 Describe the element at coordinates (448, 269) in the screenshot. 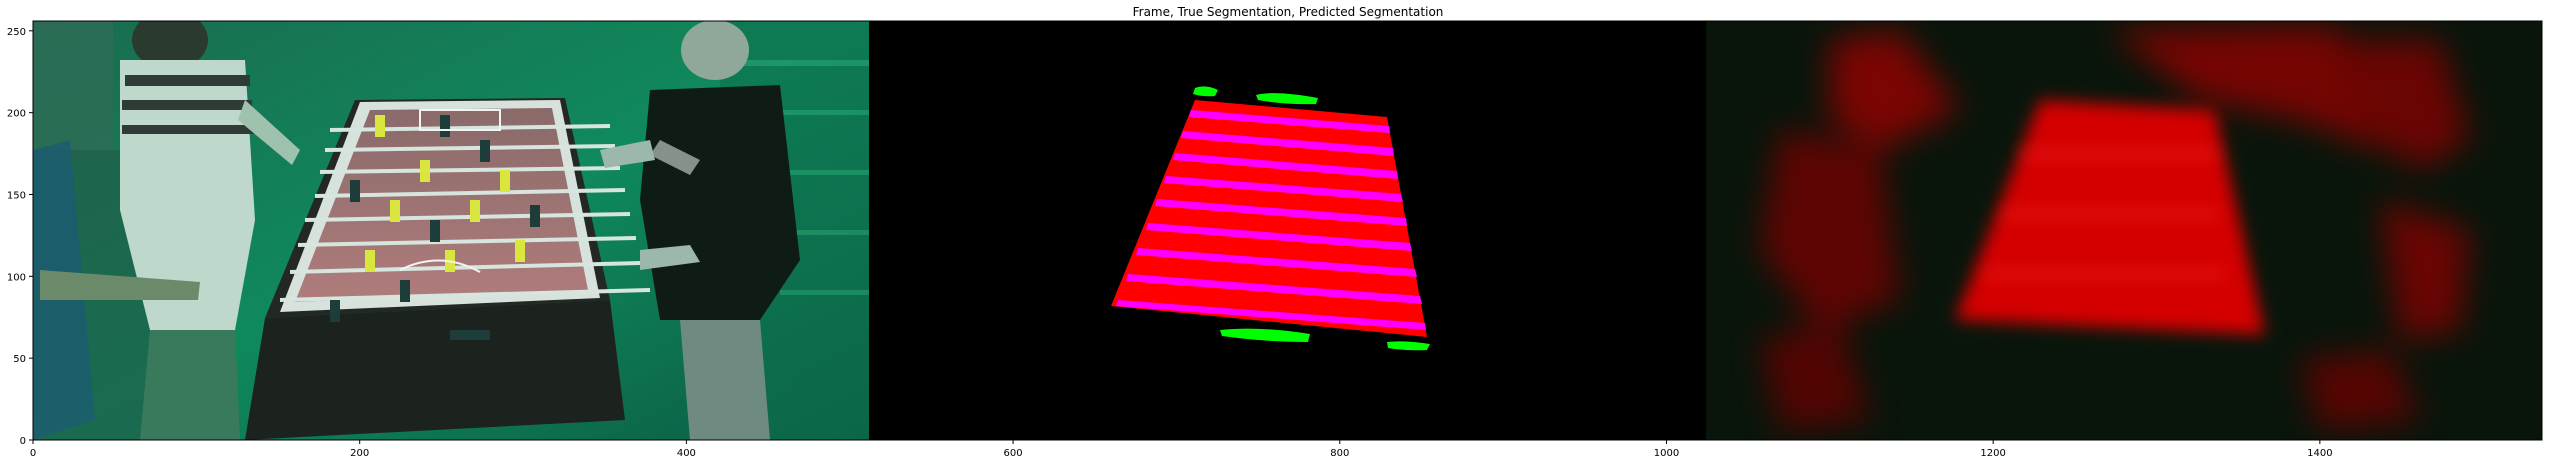

I see `foosball-table` at that location.